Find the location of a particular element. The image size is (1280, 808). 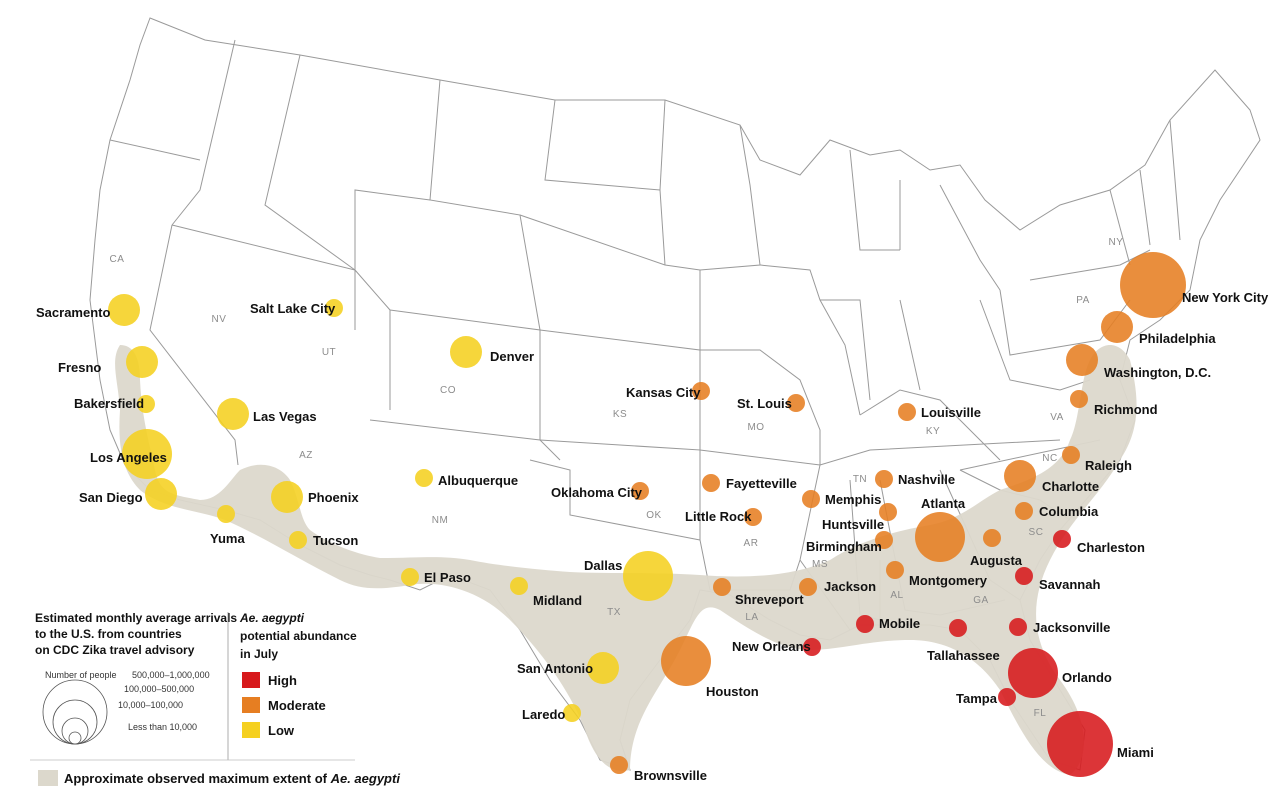

state-label-pa: PA is located at coordinates (1083, 300).